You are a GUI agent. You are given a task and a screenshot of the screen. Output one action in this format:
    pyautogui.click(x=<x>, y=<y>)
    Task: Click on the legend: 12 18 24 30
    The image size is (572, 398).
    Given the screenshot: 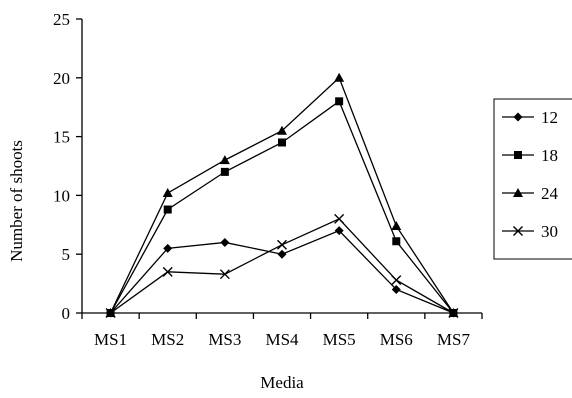 What is the action you would take?
    pyautogui.click(x=532, y=179)
    